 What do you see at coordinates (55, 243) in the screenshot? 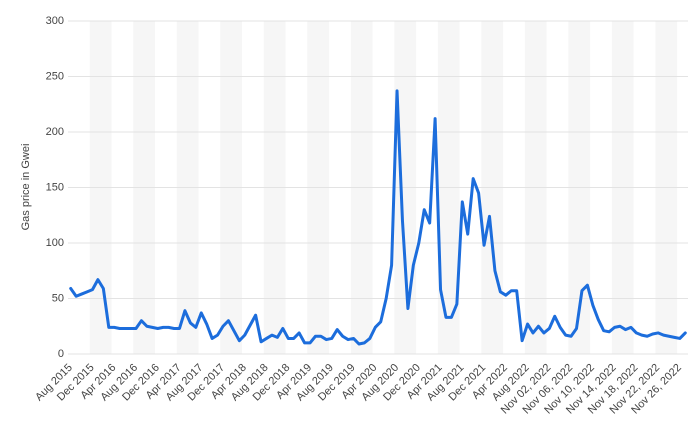
I see `y-tick-label: 100` at bounding box center [55, 243].